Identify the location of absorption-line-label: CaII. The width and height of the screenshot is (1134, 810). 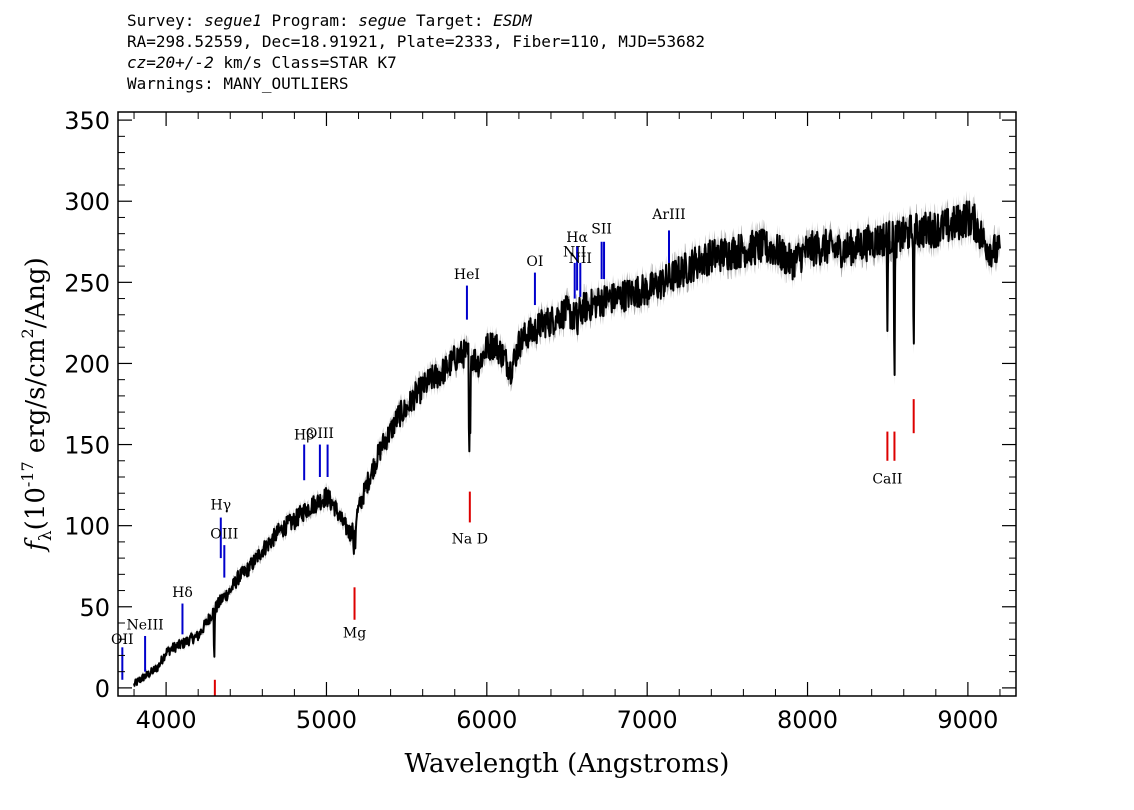
(887, 479).